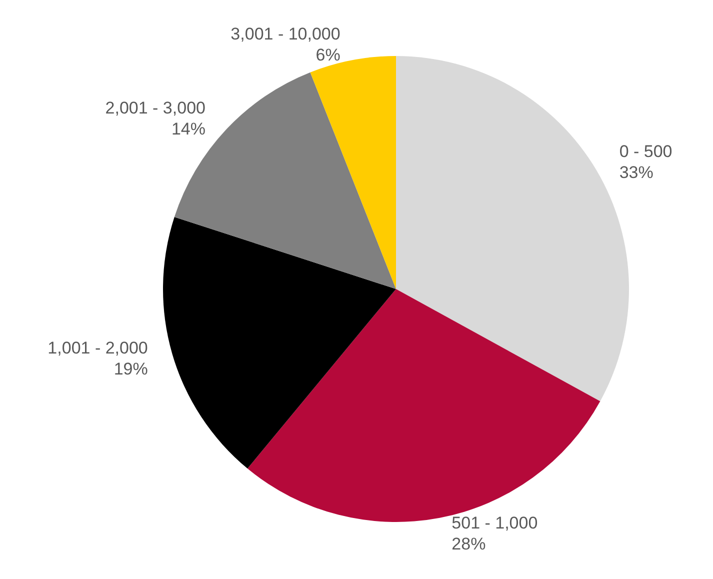  Describe the element at coordinates (188, 129) in the screenshot. I see `data-label: 14%` at that location.